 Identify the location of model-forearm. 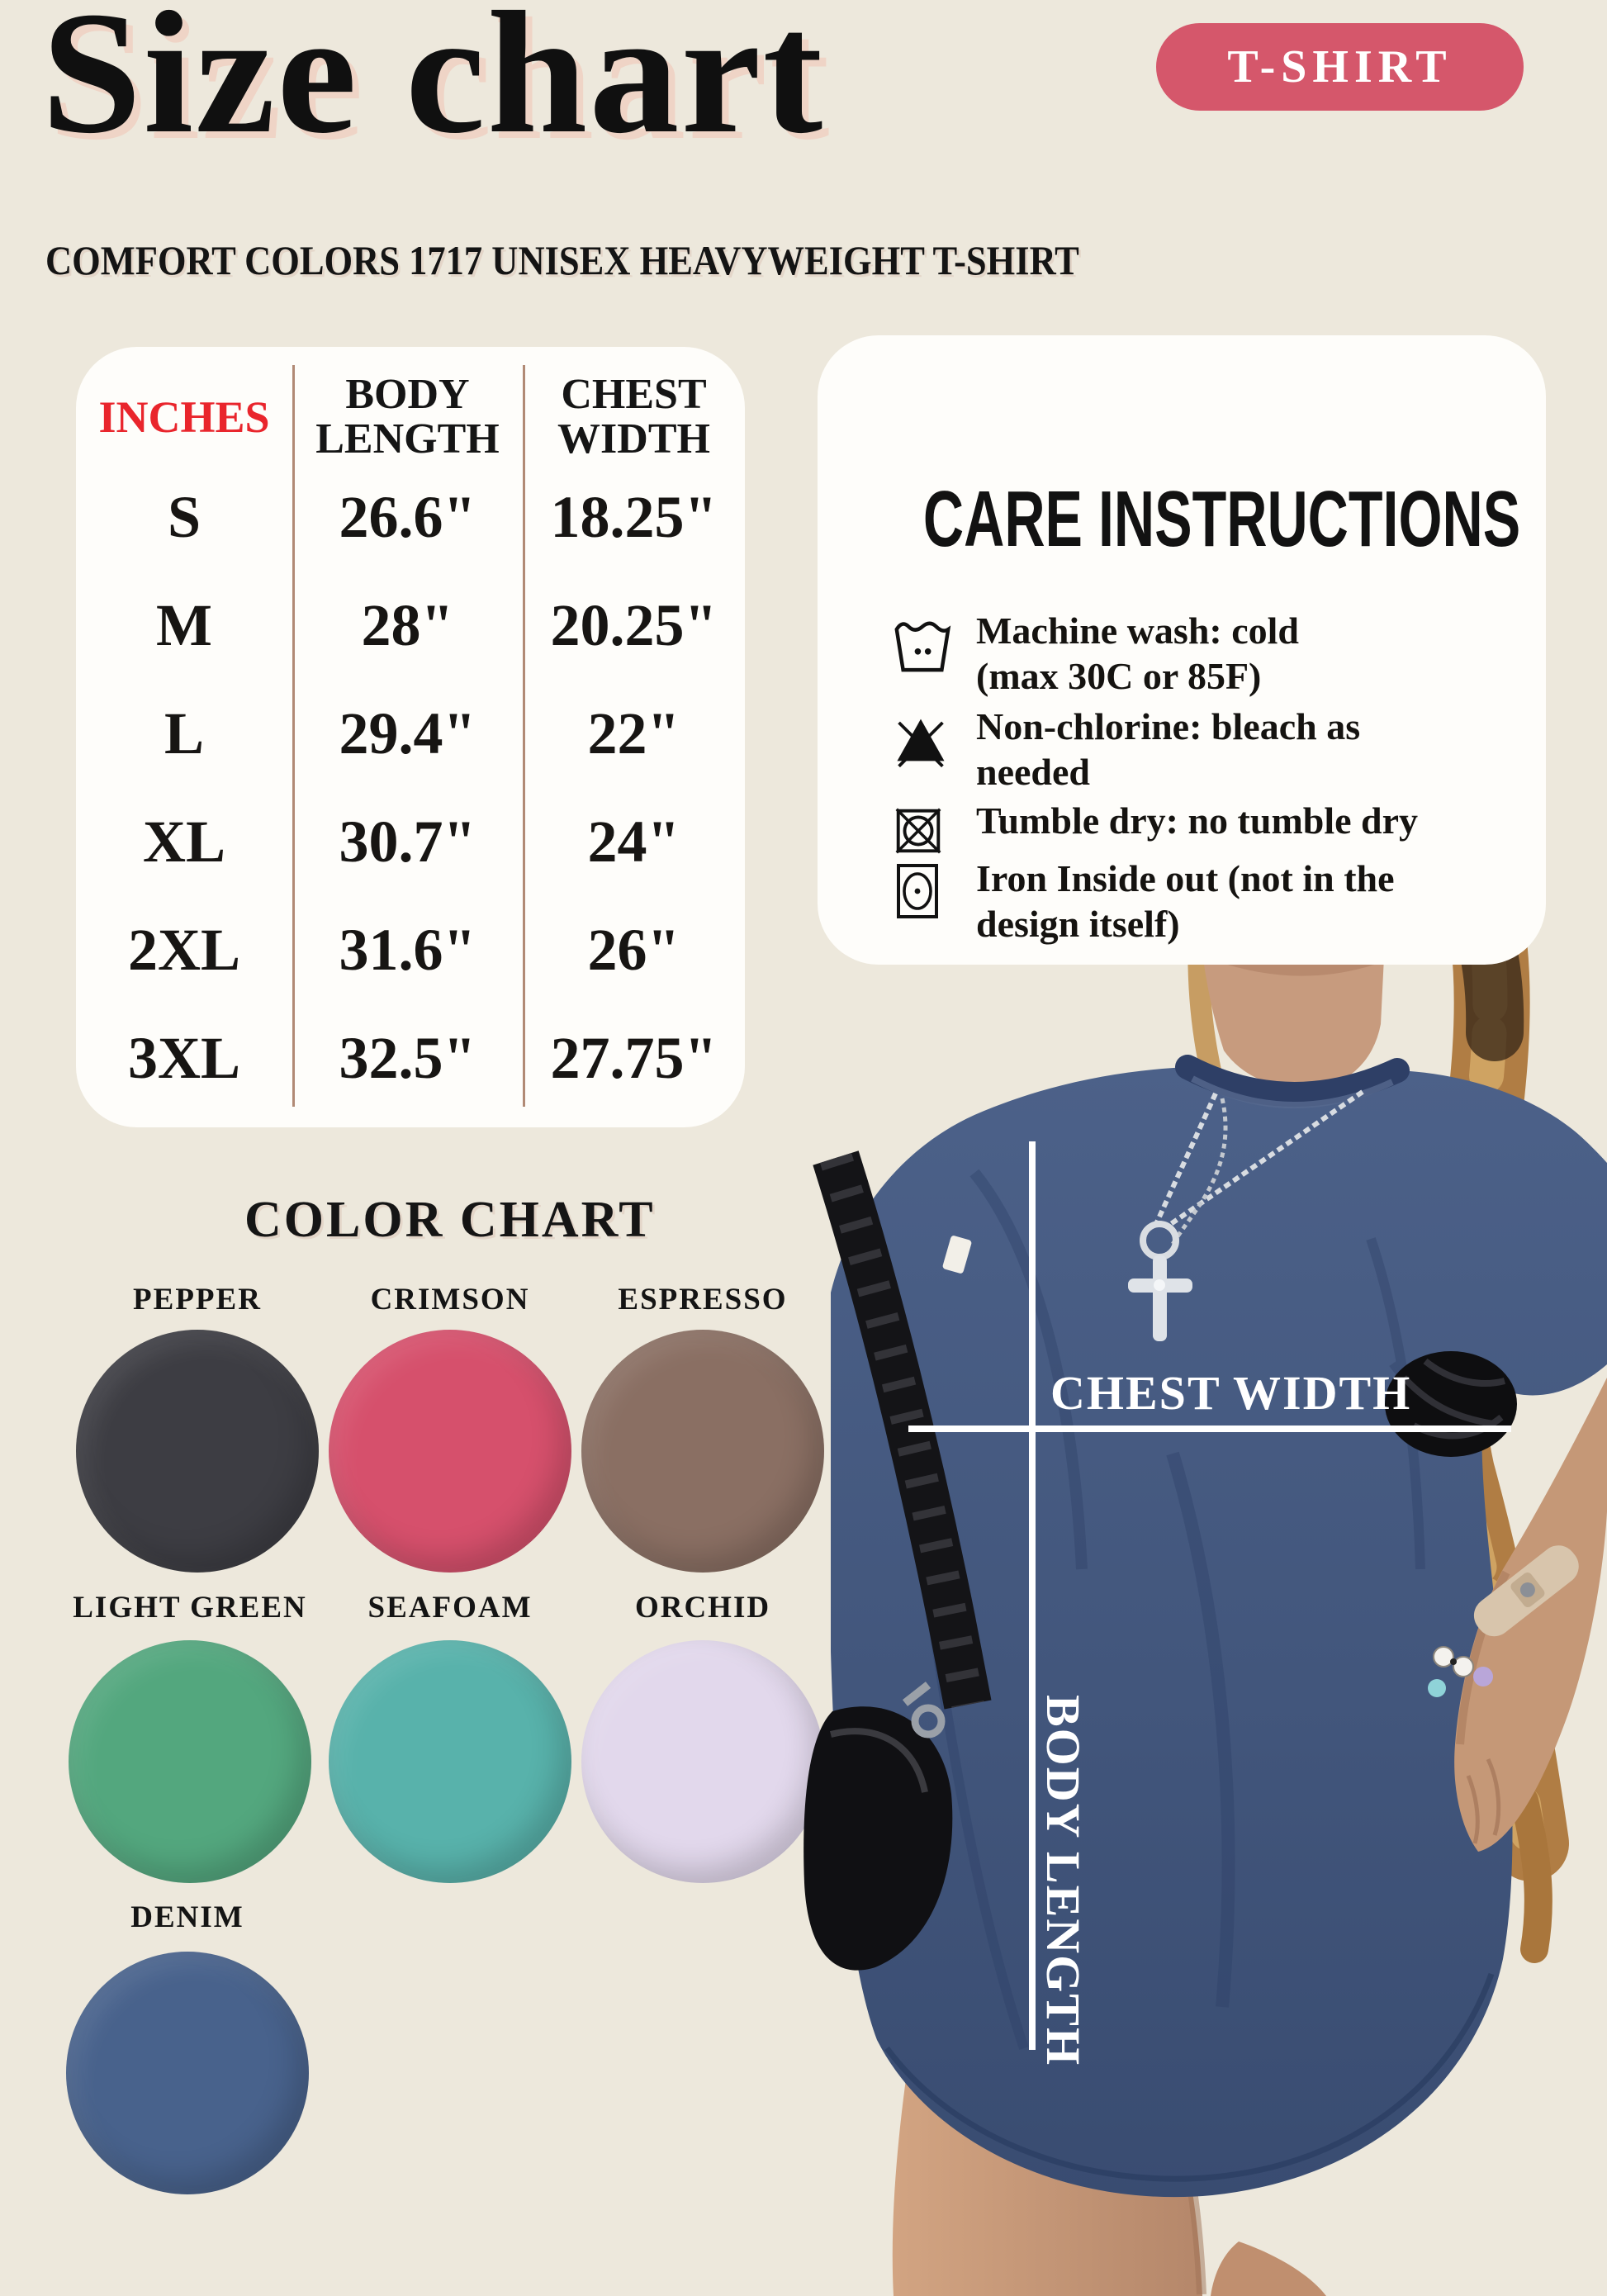
(1530, 1615).